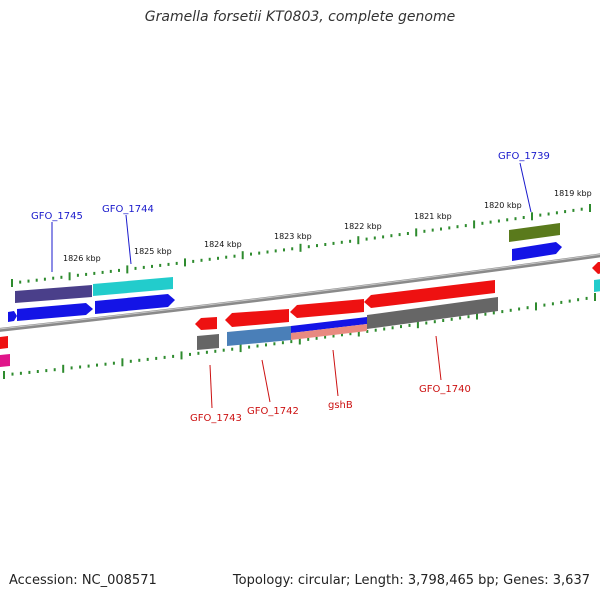 This screenshot has height=600, width=600. I want to click on gene-arrow-gfo1744, so click(135, 304).